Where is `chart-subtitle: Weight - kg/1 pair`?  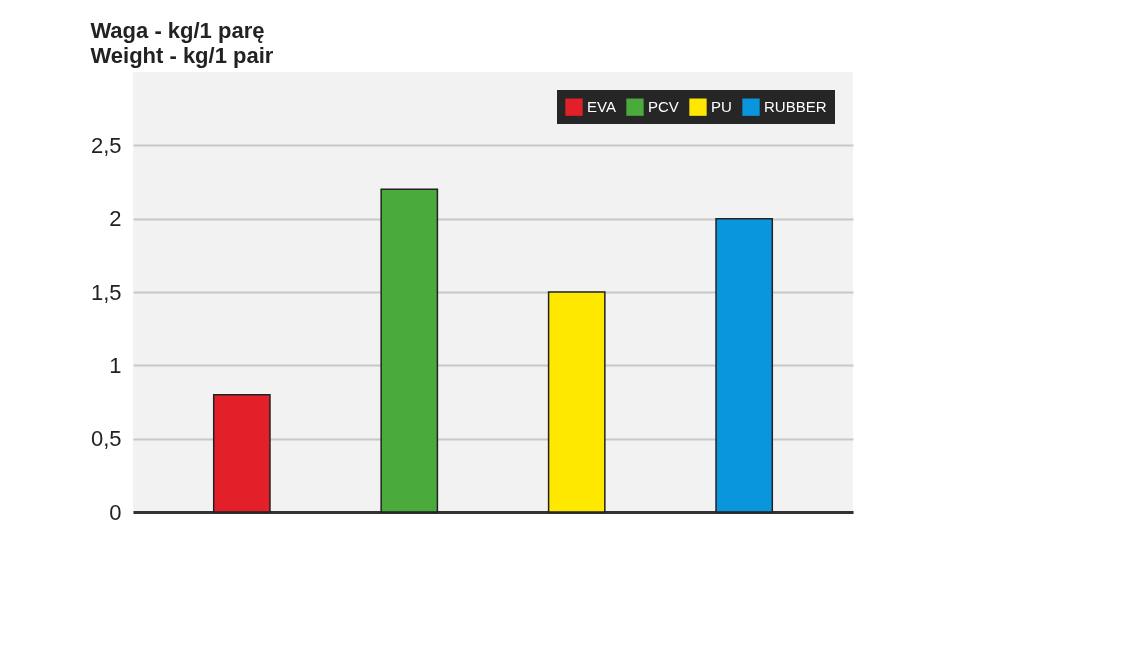
chart-subtitle: Weight - kg/1 pair is located at coordinates (182, 55).